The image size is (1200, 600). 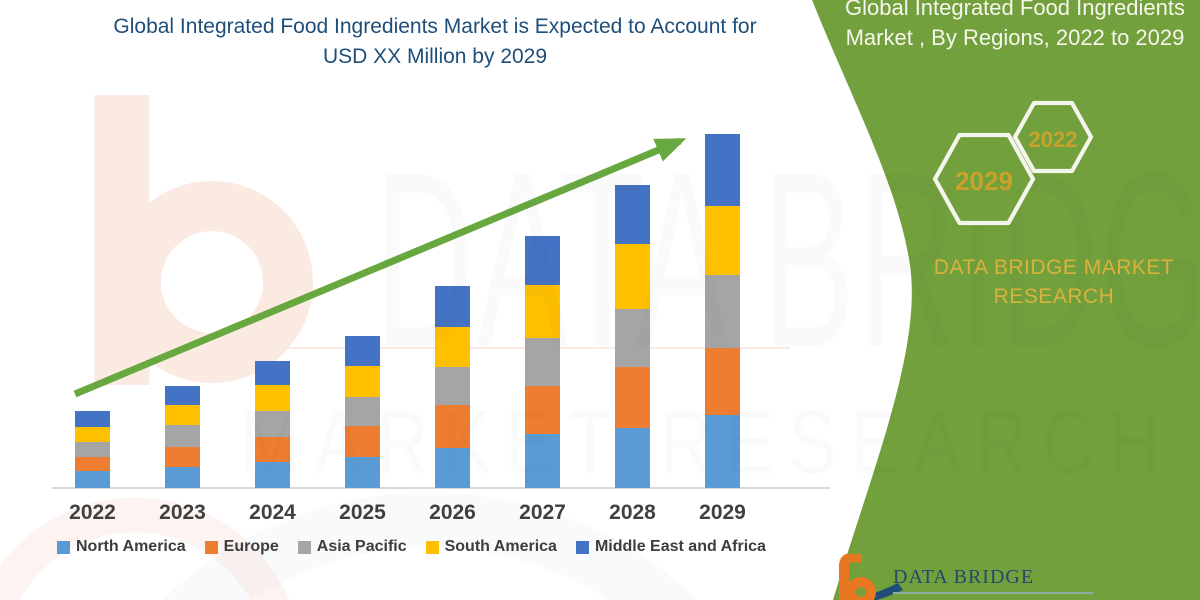 What do you see at coordinates (964, 577) in the screenshot?
I see `footer-brand-text: DATA BRIDGE` at bounding box center [964, 577].